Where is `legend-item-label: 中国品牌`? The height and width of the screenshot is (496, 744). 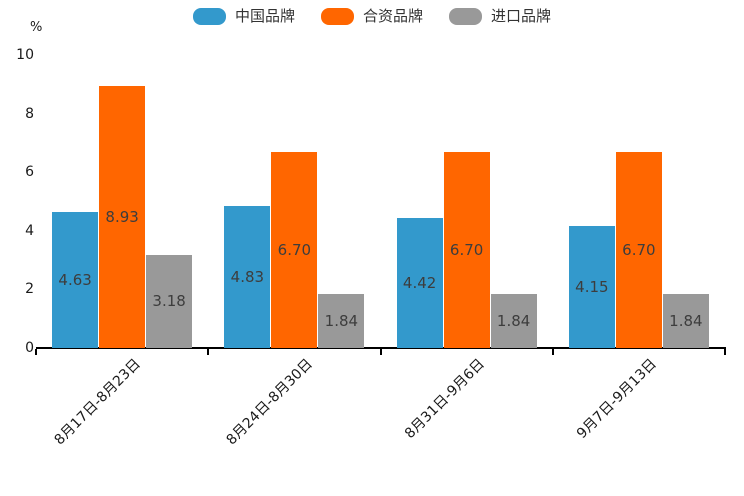
legend-item-label: 中国品牌 is located at coordinates (264, 16).